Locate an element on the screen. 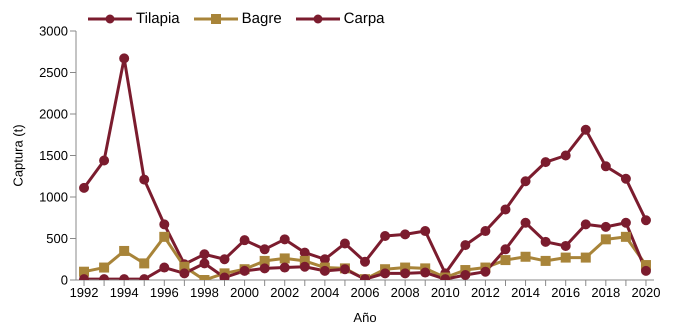  x-tick-label: 2020 is located at coordinates (646, 292).